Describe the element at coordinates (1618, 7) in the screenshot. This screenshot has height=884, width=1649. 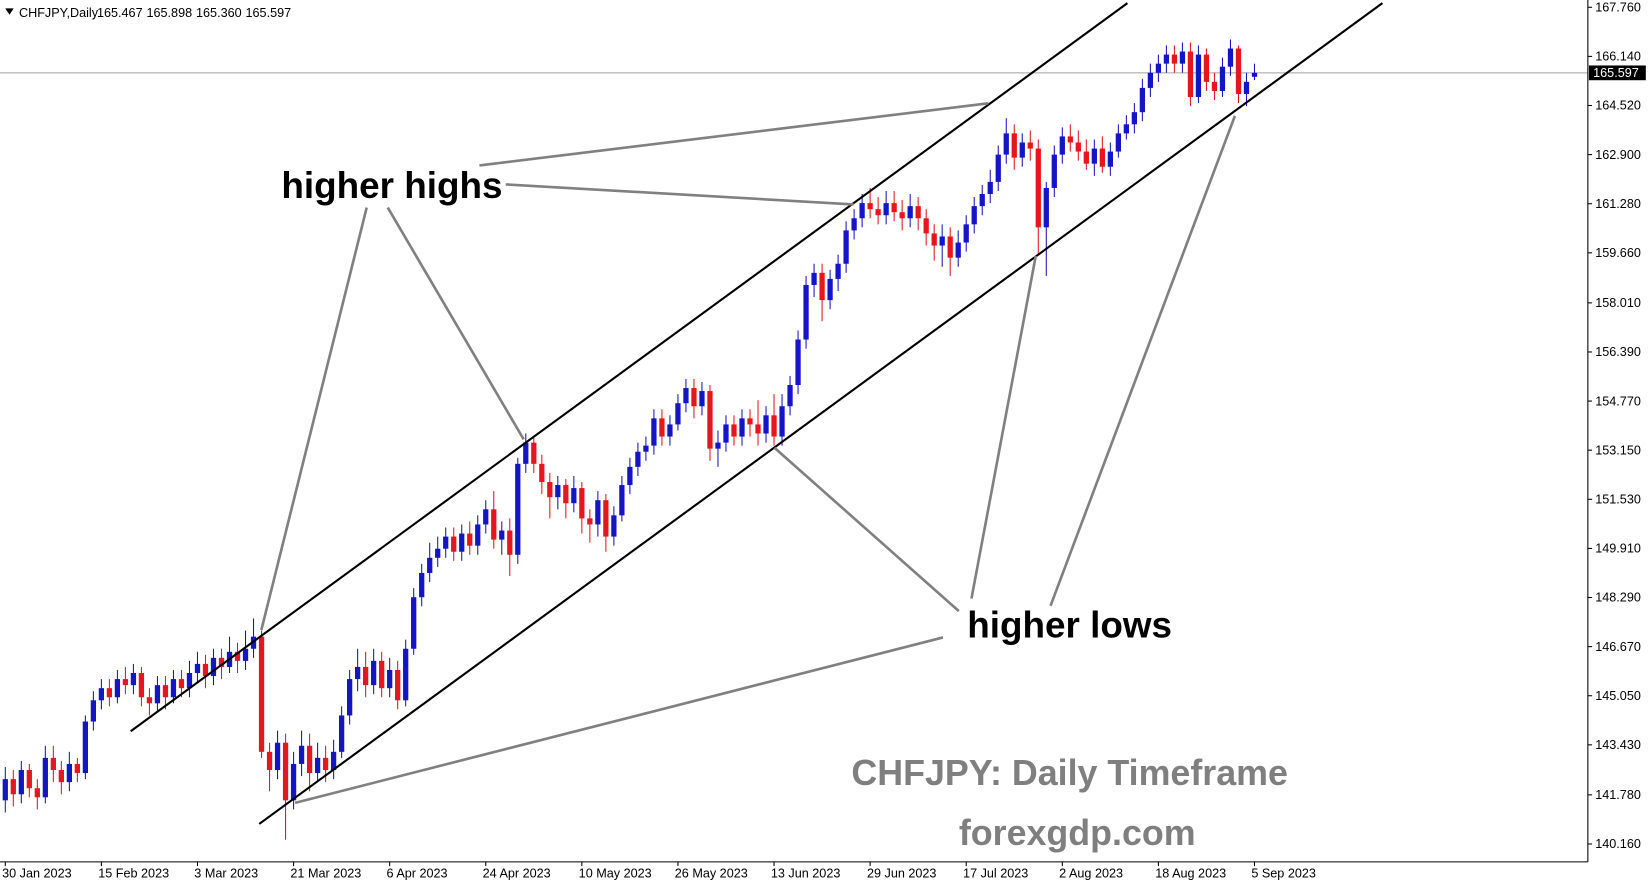
I see `y-tick-label: 167.760` at that location.